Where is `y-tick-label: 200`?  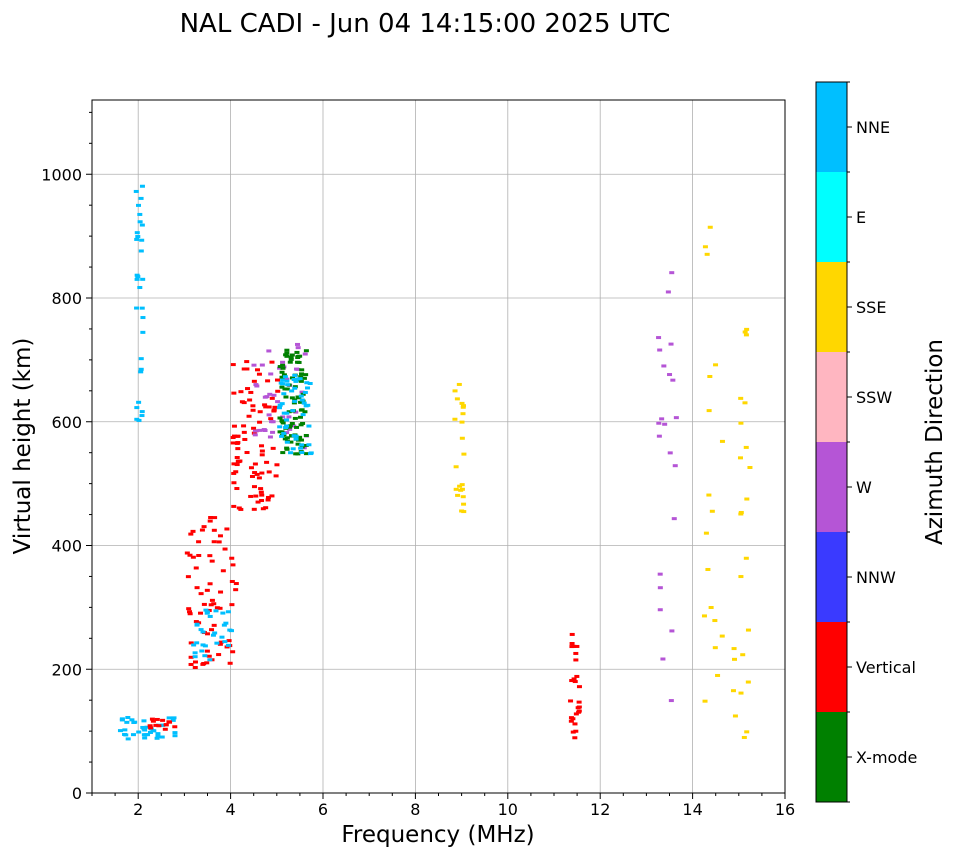
y-tick-label: 200 is located at coordinates (66, 669).